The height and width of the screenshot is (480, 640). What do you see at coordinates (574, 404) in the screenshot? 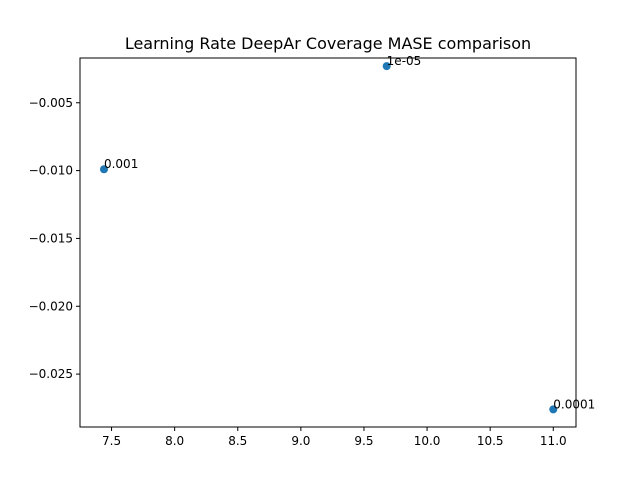
I see `point-label: 0.0001` at bounding box center [574, 404].